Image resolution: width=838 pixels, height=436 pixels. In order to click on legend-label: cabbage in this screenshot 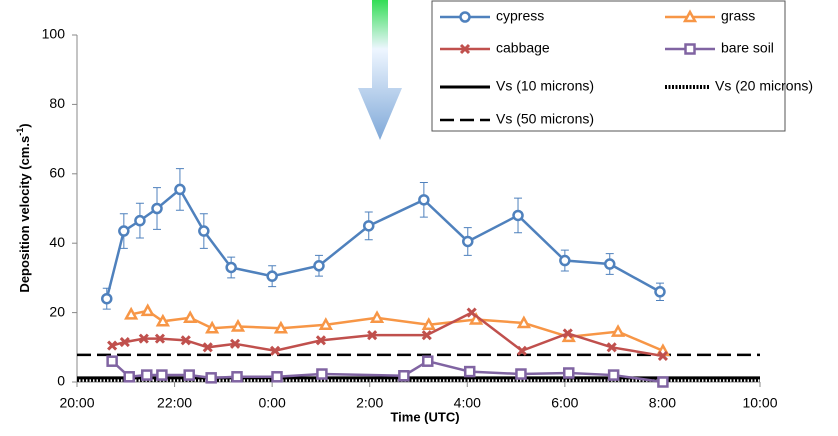, I will do `click(523, 48)`.